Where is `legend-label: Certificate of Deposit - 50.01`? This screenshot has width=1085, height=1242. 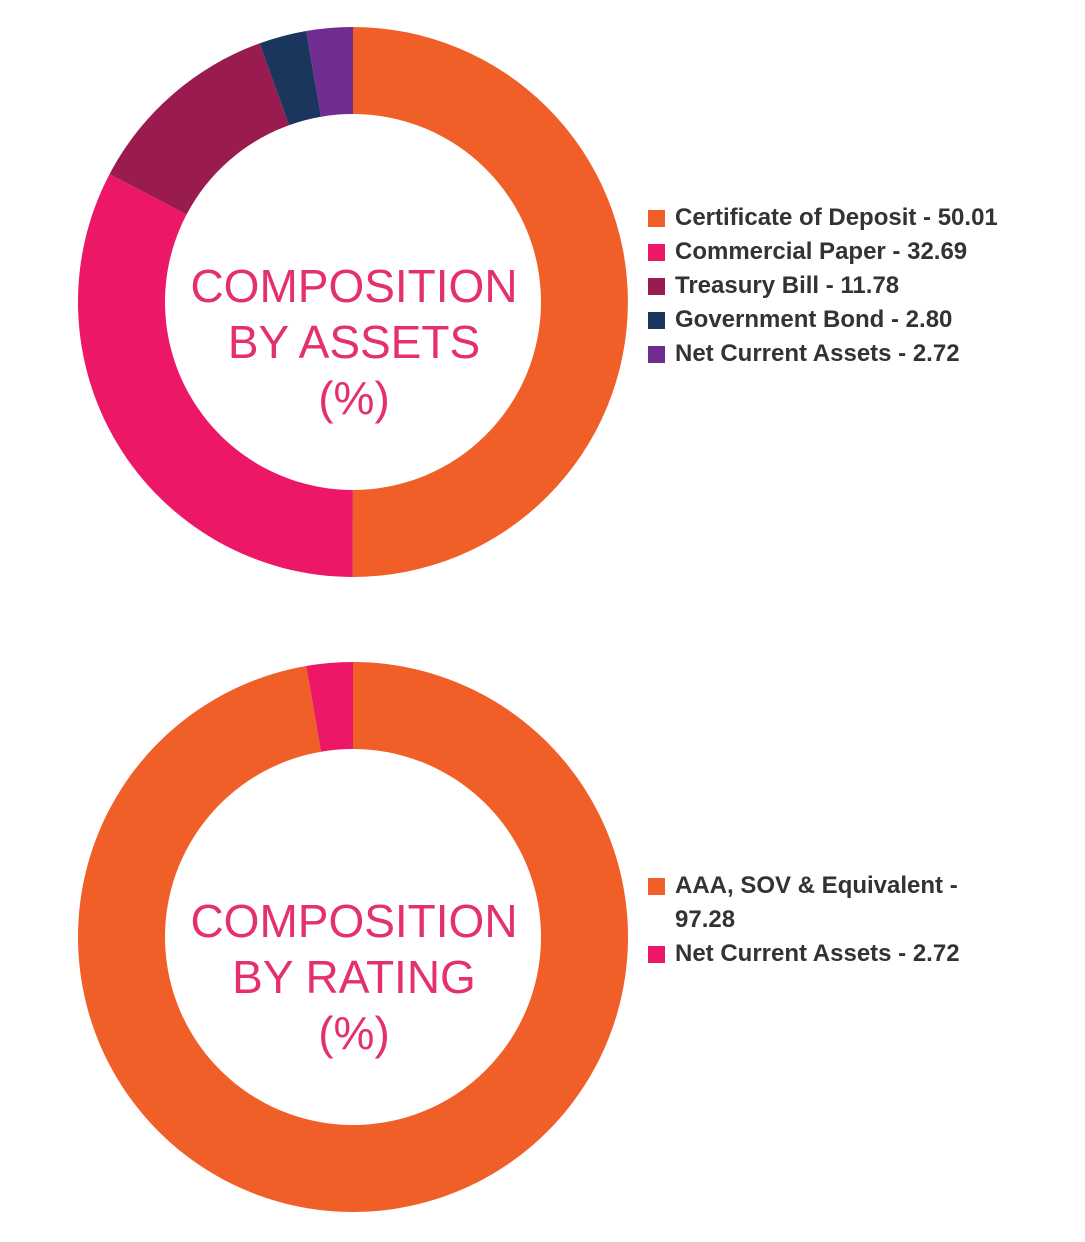 legend-label: Certificate of Deposit - 50.01 is located at coordinates (836, 217).